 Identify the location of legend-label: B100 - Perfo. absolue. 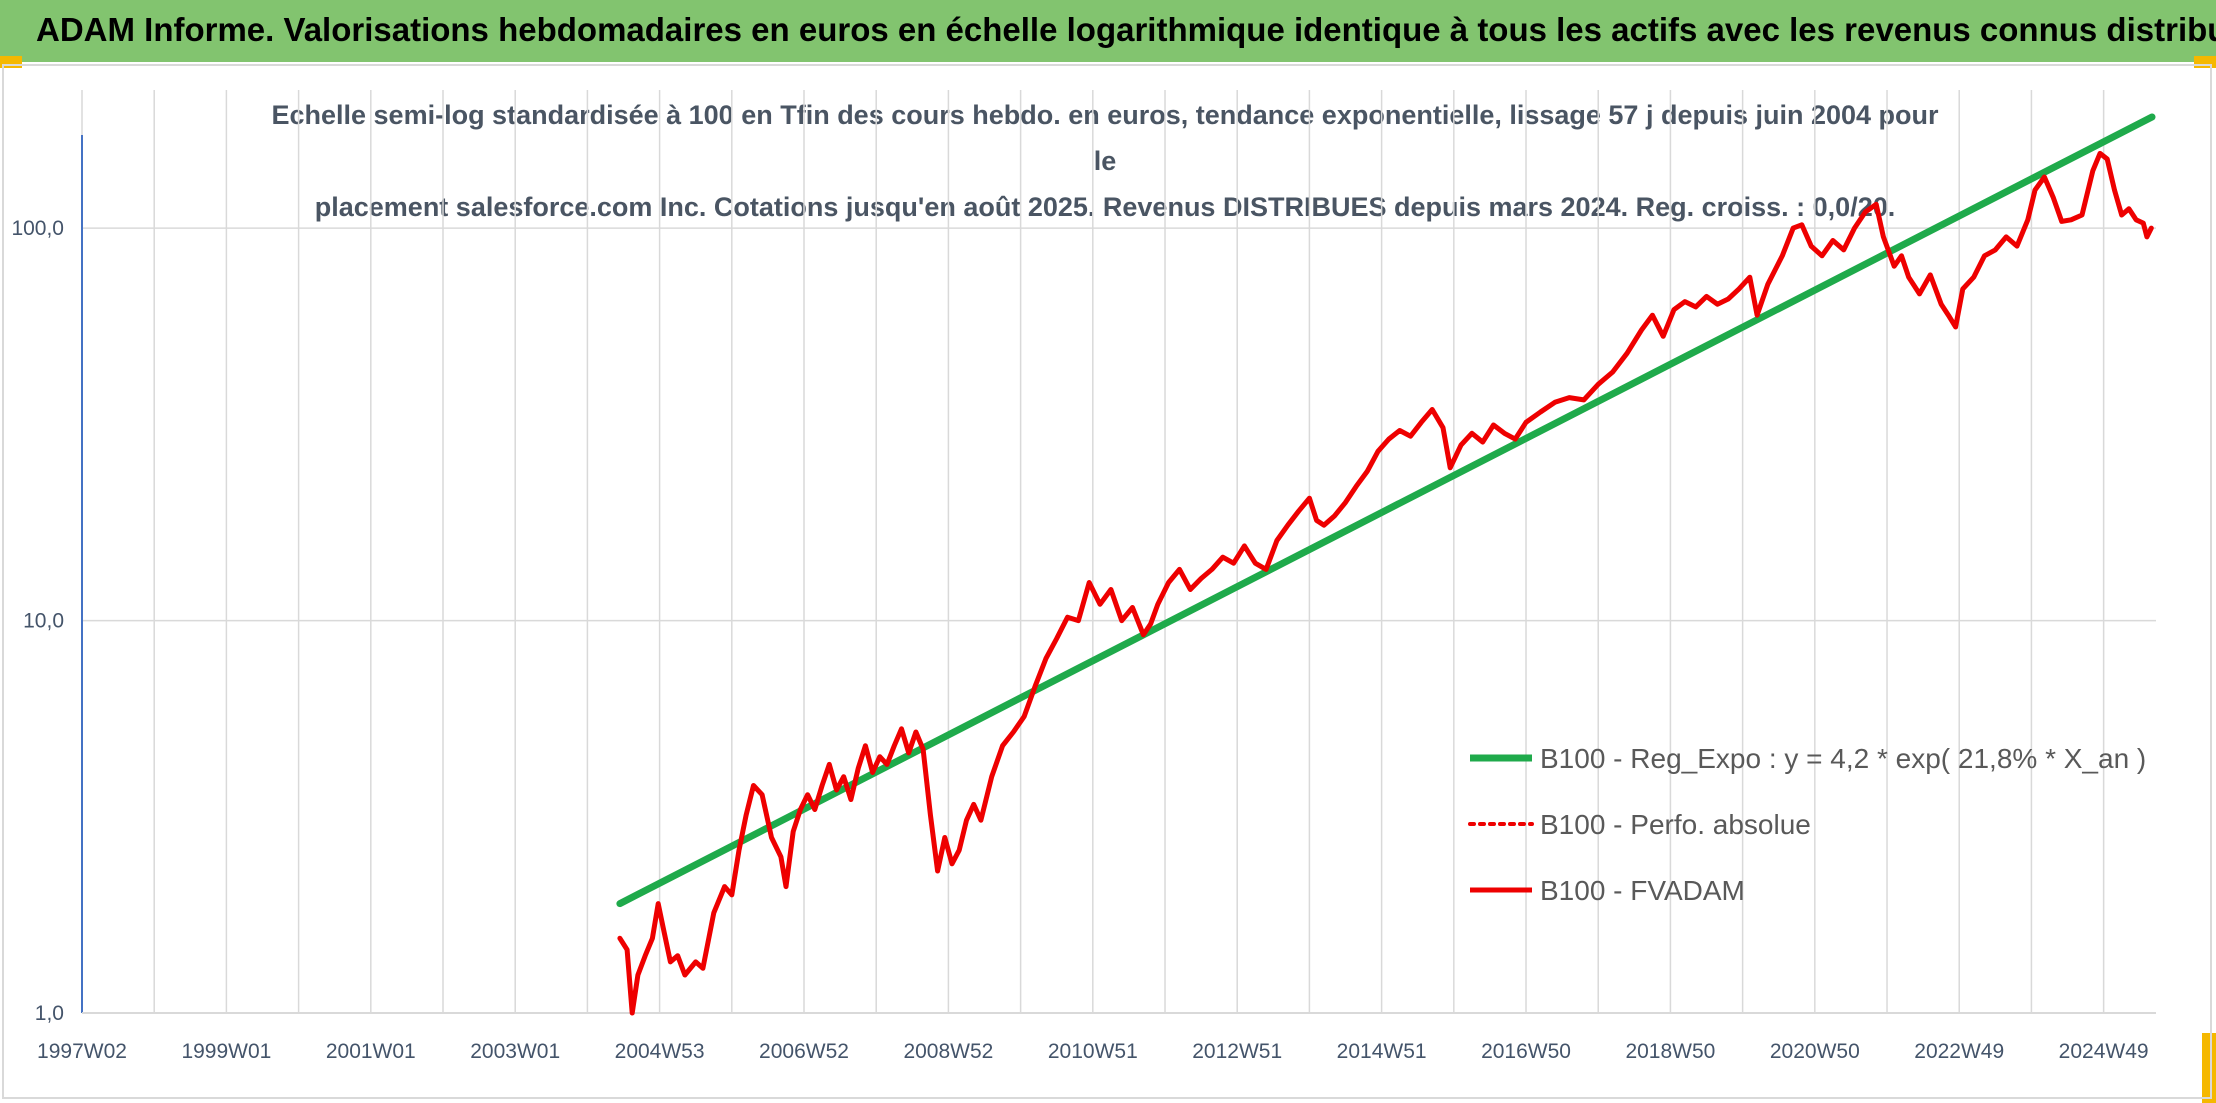
(1675, 824).